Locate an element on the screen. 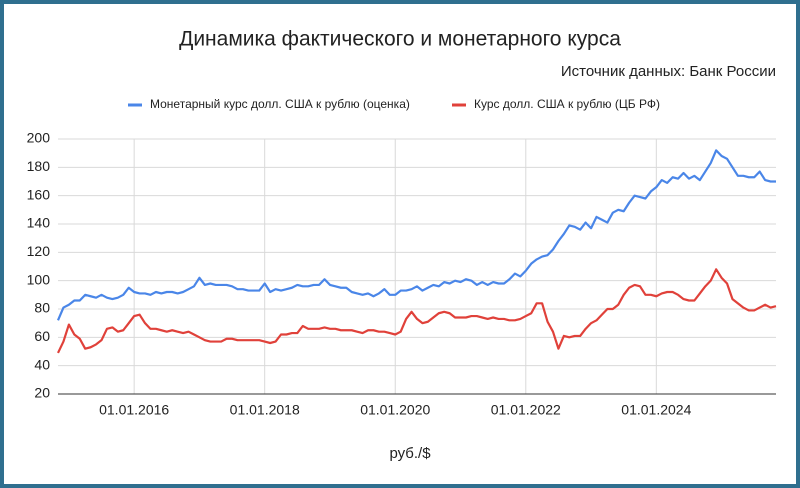 The width and height of the screenshot is (800, 488). x-tick-label: 01.01.2024 is located at coordinates (656, 410).